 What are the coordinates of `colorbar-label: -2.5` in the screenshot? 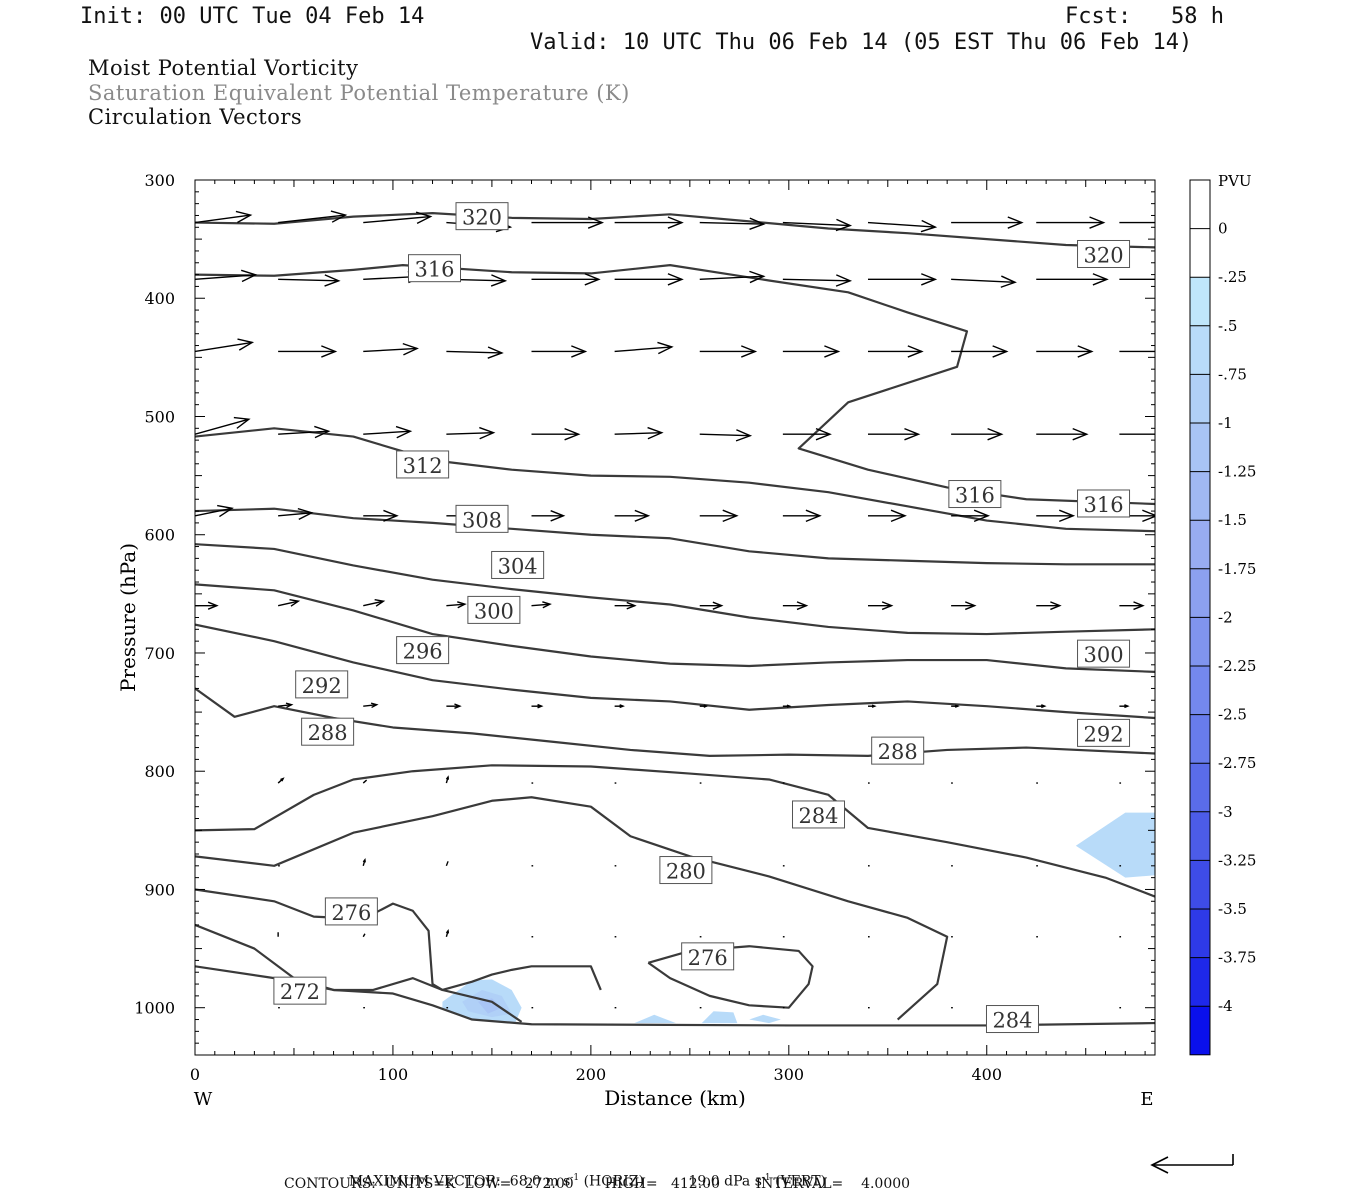 It's located at (1232, 715).